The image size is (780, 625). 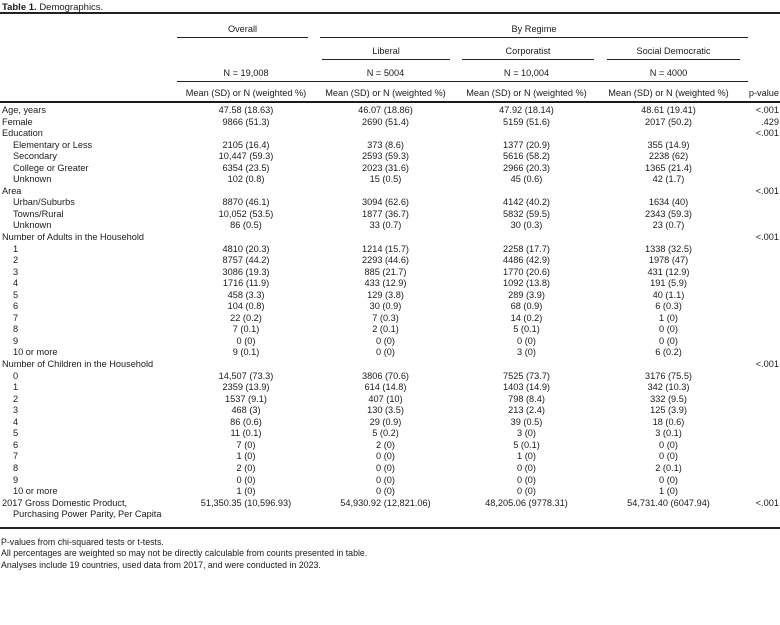 What do you see at coordinates (246, 260) in the screenshot?
I see `value-cell-overall: 8757 (44.2)` at bounding box center [246, 260].